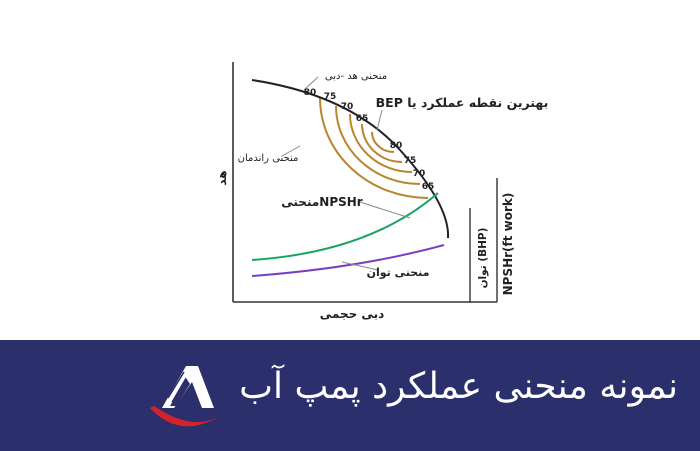 The height and width of the screenshot is (451, 700). What do you see at coordinates (311, 83) in the screenshot?
I see `leader-head` at bounding box center [311, 83].